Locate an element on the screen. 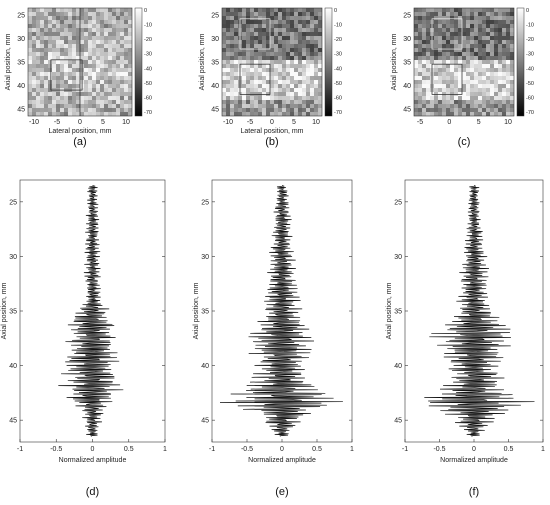  panel-label: (e) is located at coordinates (281, 492).